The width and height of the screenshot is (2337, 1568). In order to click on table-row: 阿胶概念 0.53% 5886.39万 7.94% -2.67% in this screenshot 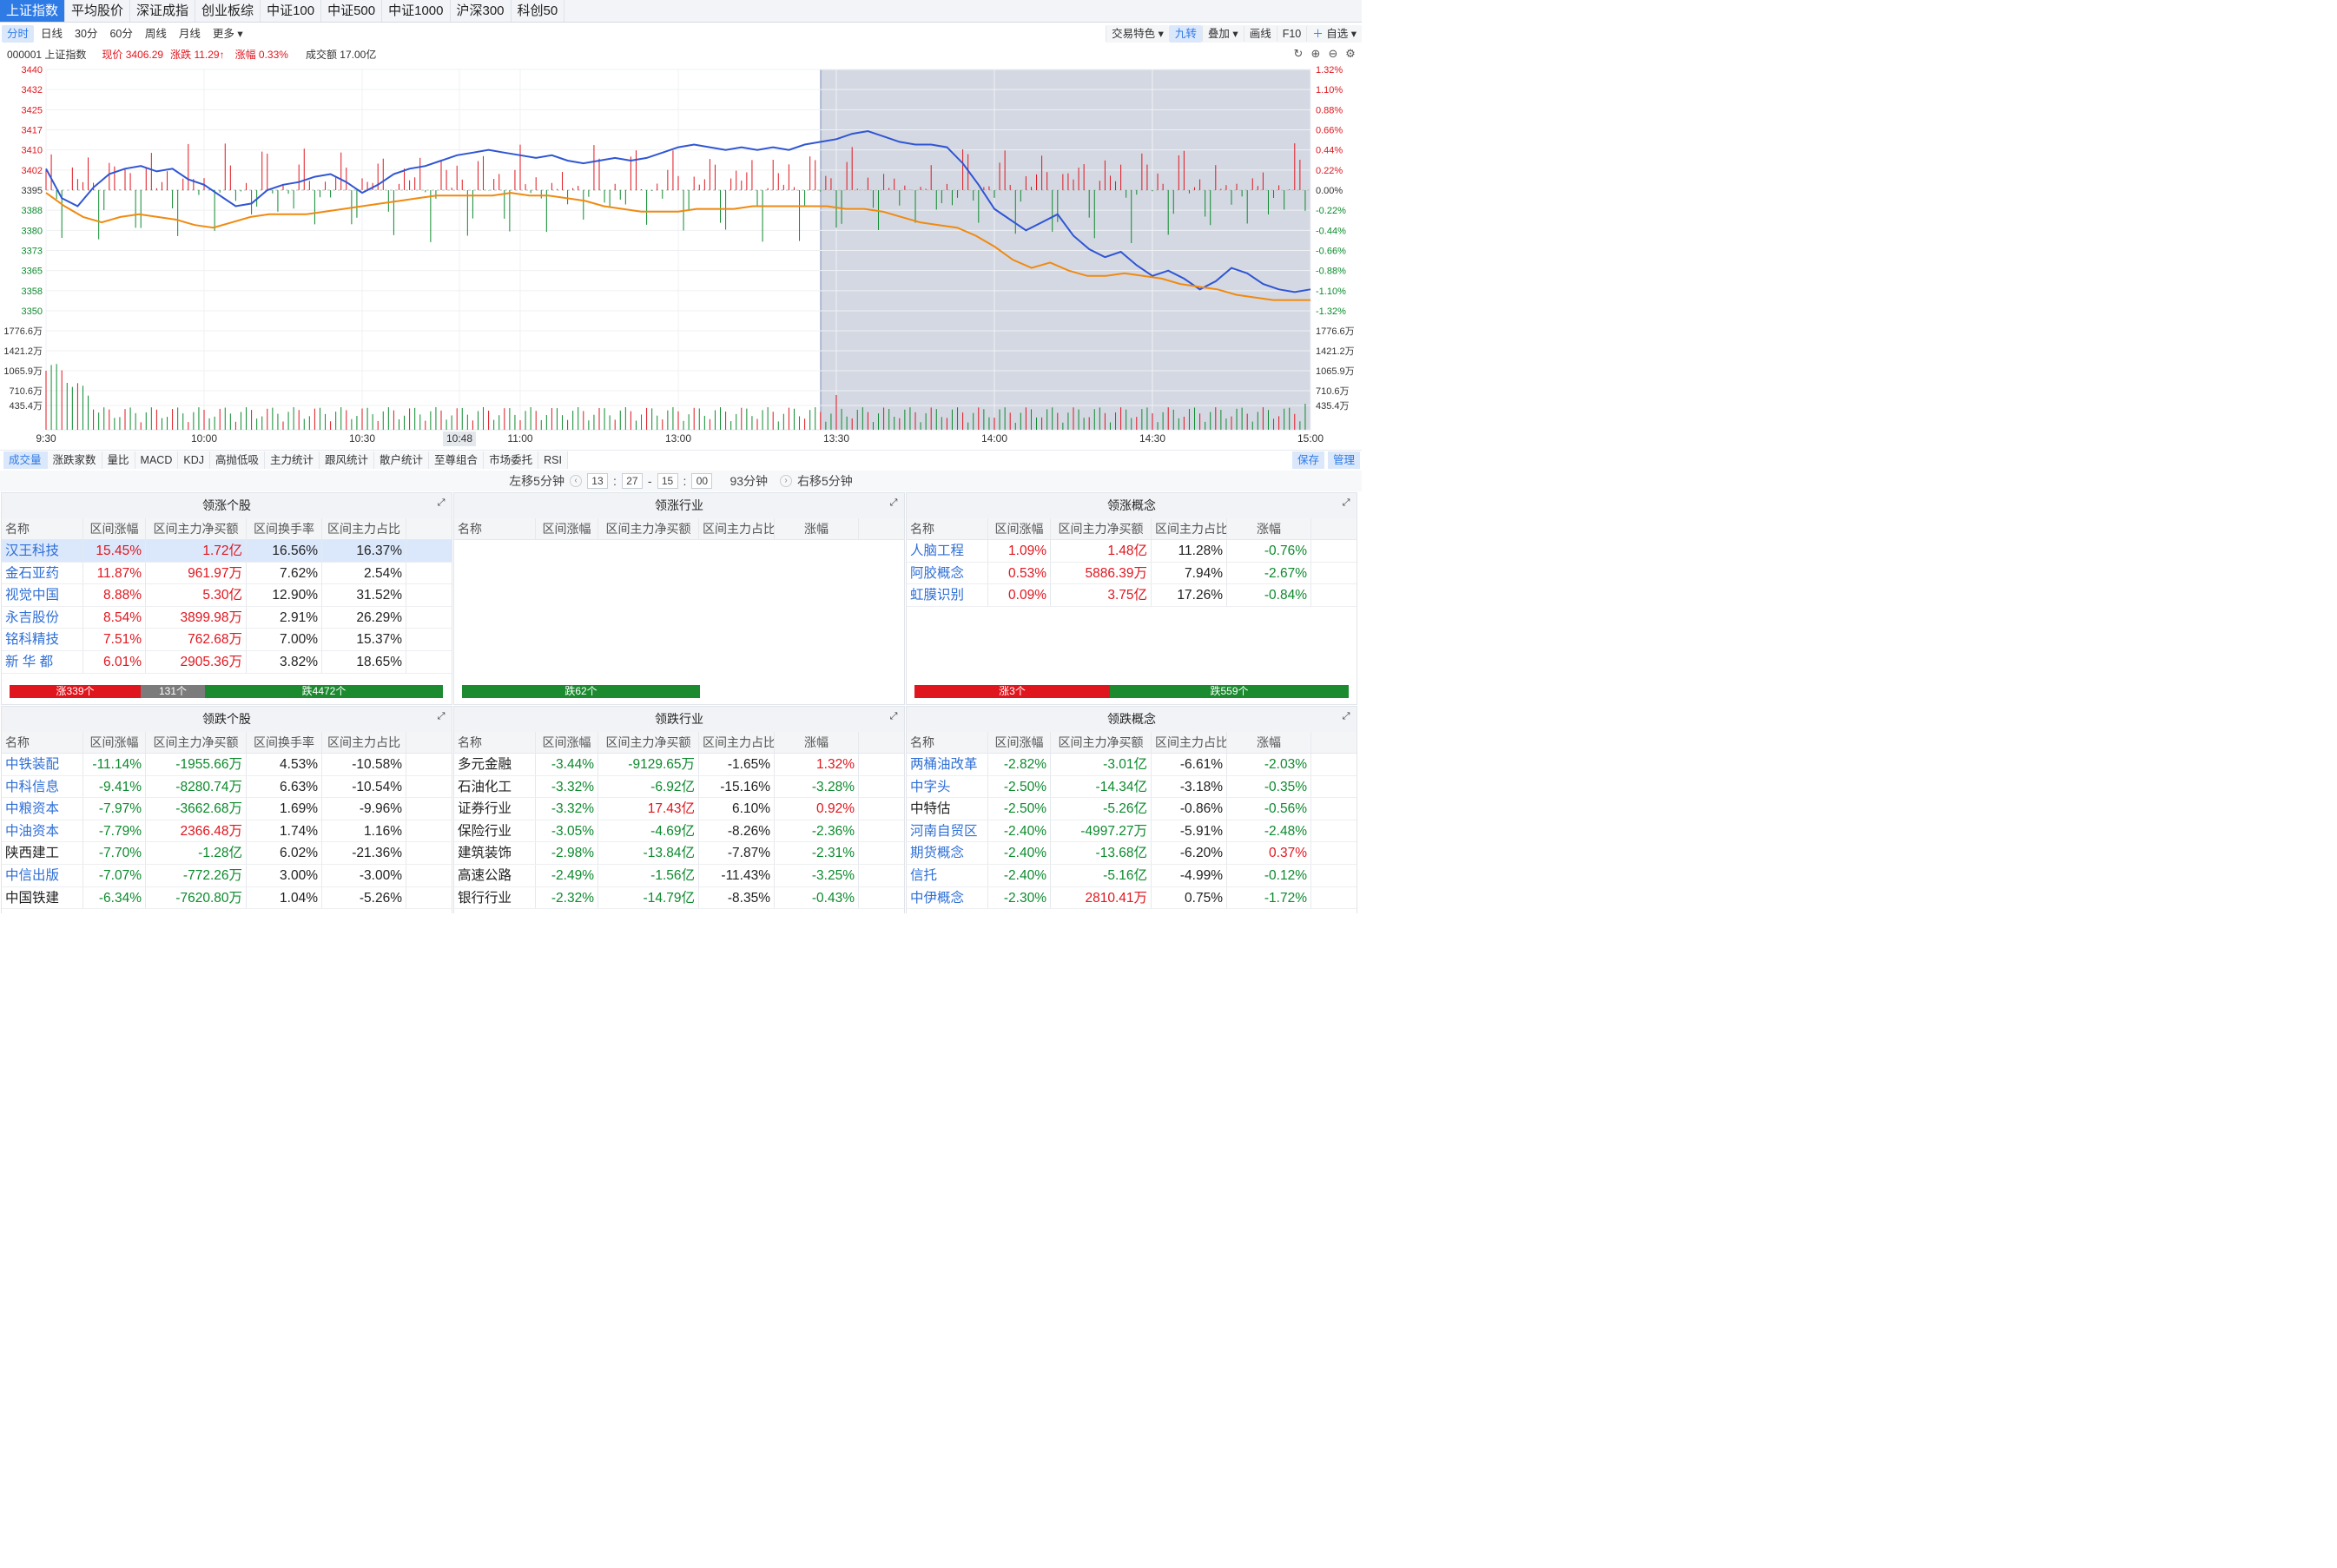, I will do `click(1132, 573)`.